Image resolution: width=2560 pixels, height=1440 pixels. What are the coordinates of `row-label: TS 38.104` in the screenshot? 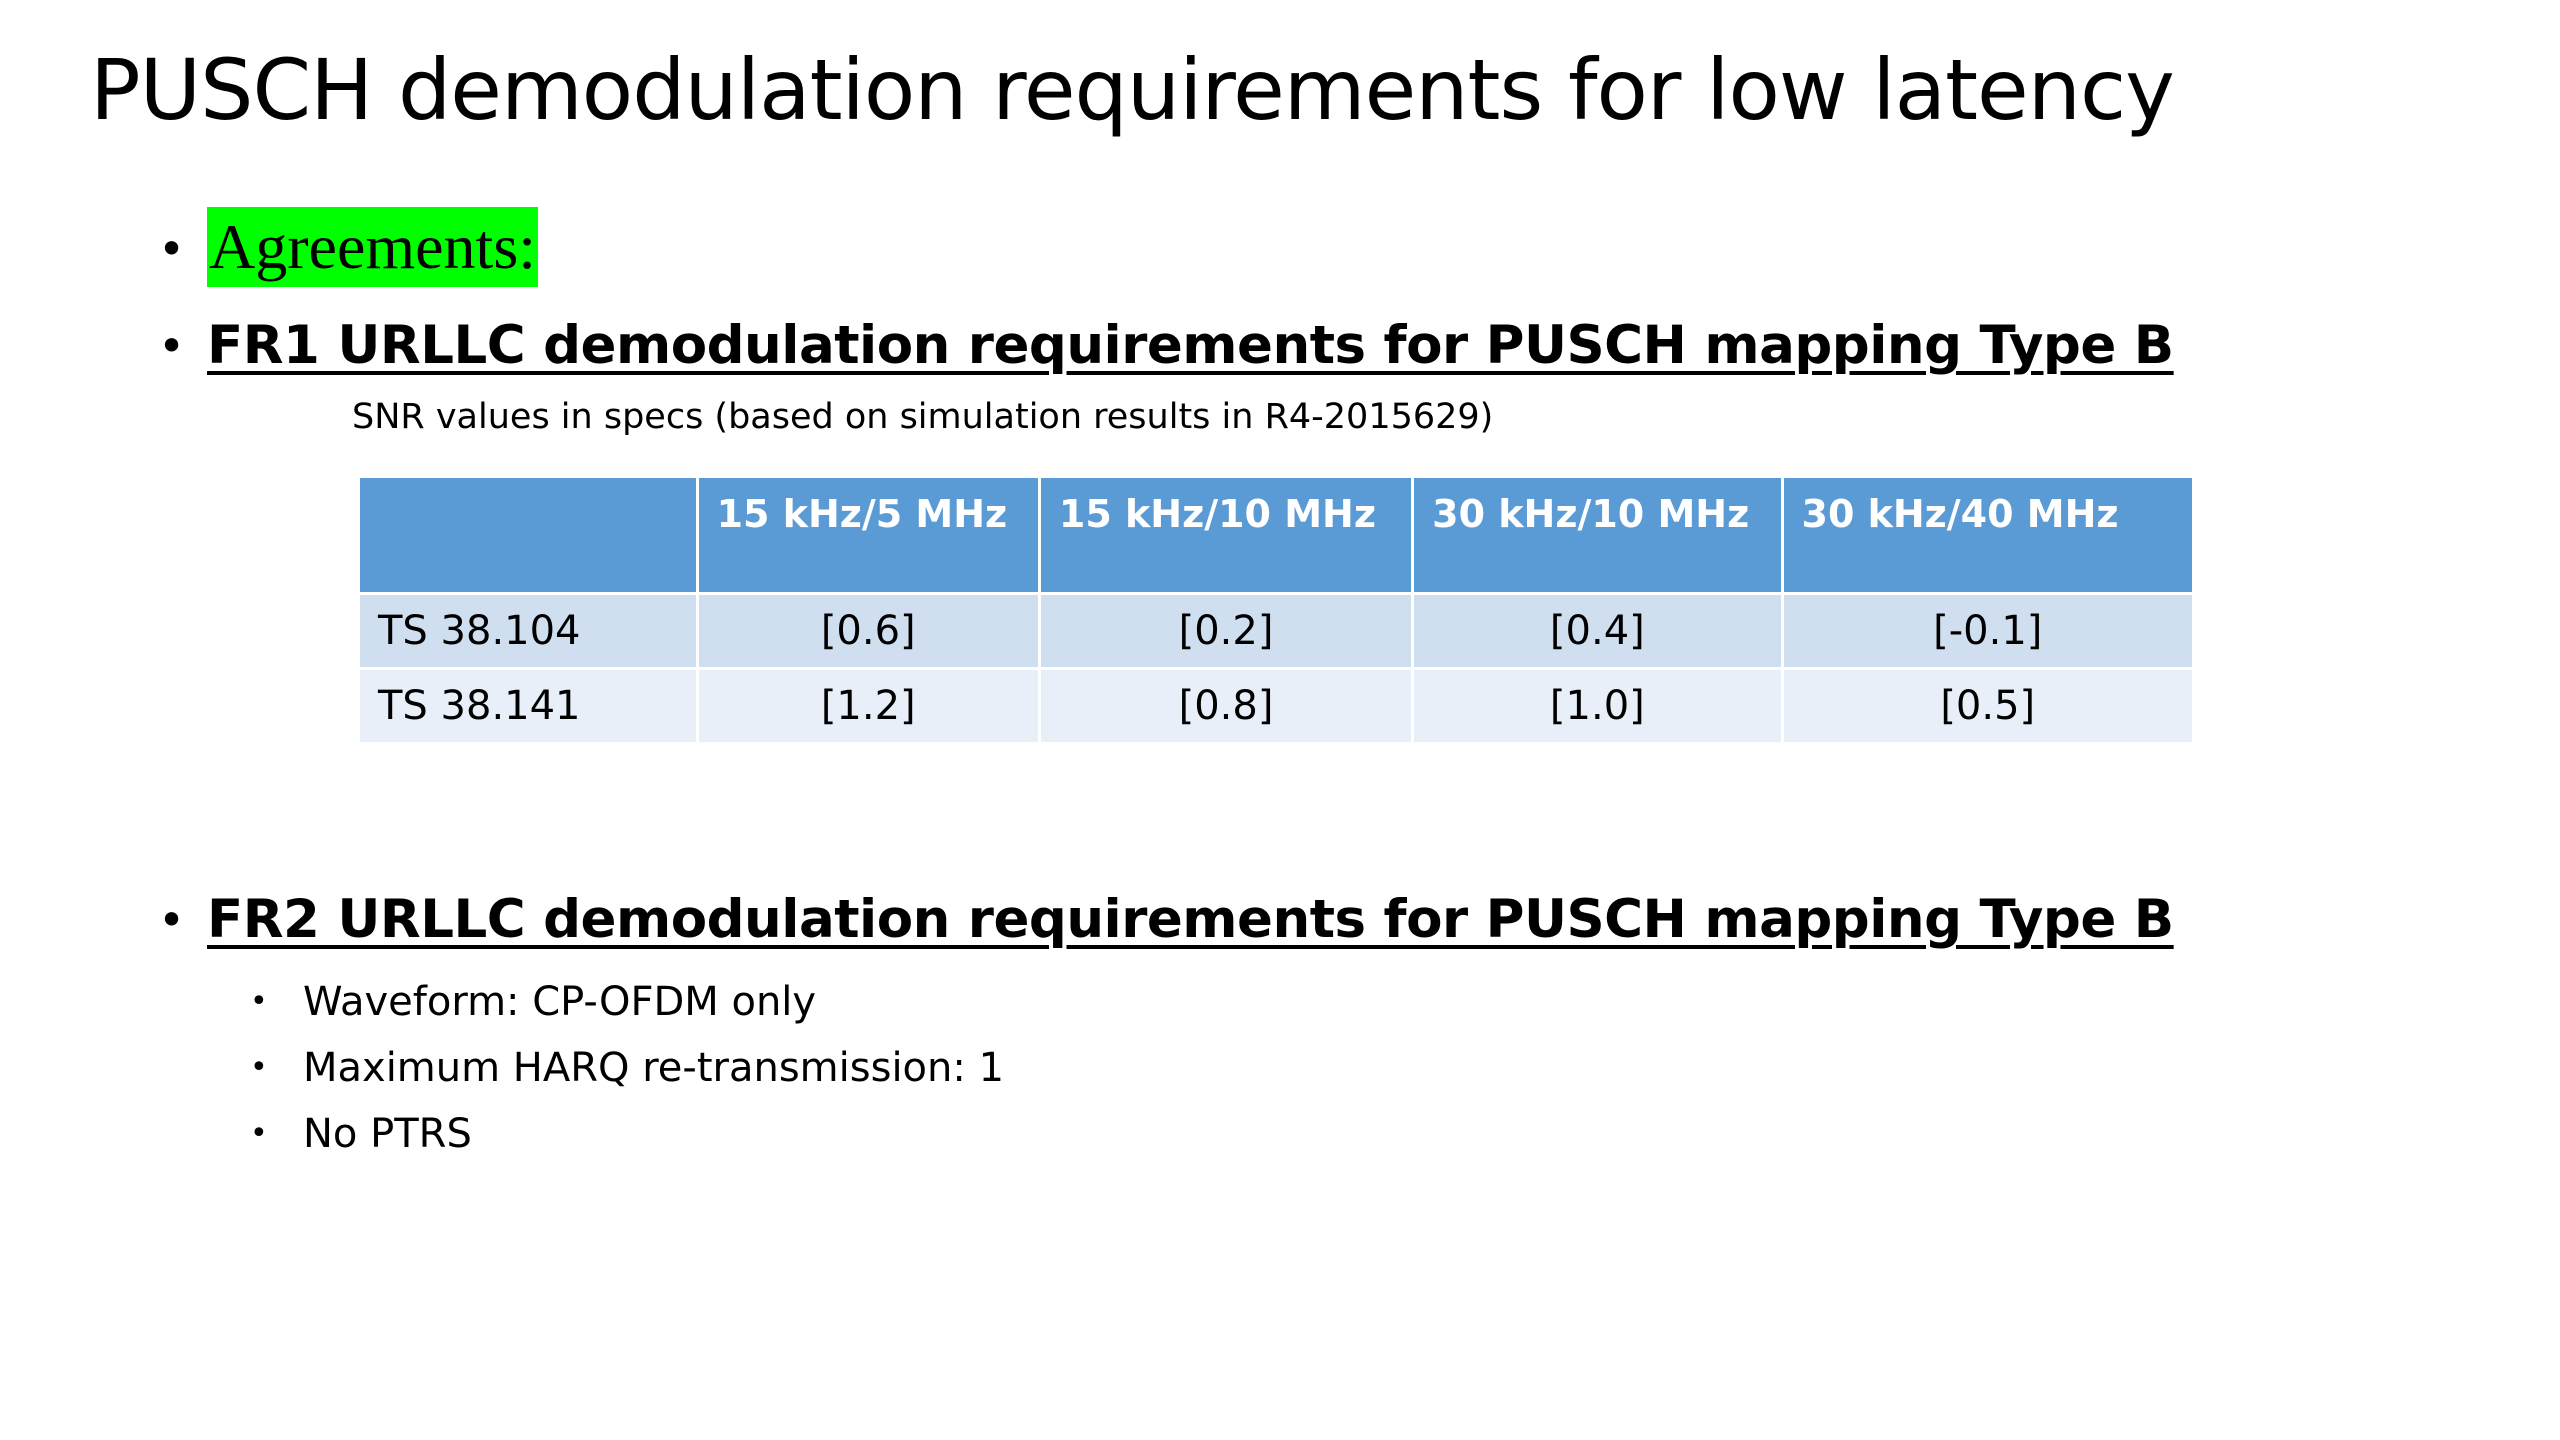 It's located at (528, 631).